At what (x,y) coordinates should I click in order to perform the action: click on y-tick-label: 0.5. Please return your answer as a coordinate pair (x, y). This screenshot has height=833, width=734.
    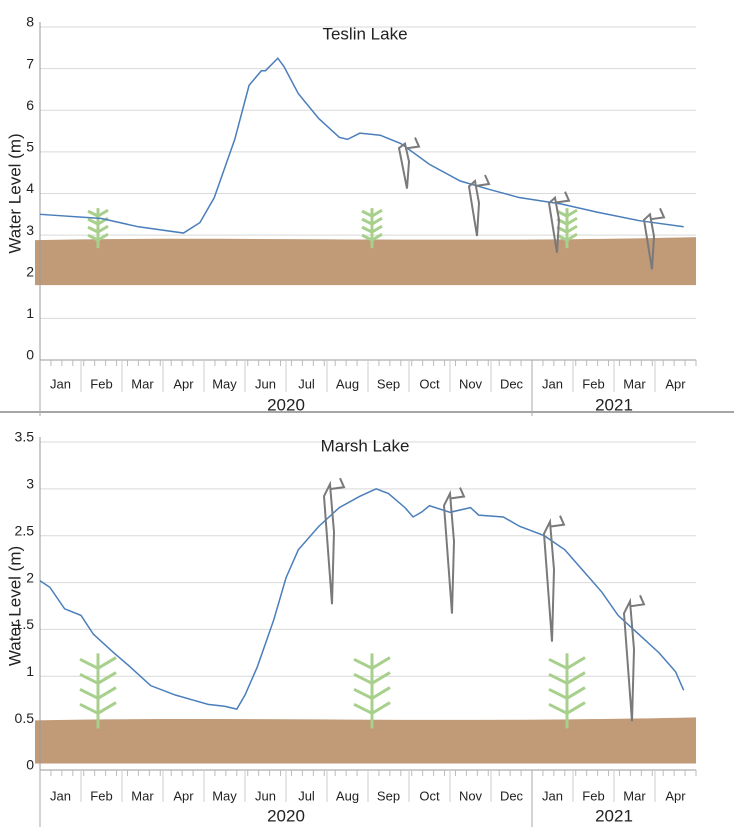
    Looking at the image, I should click on (25, 718).